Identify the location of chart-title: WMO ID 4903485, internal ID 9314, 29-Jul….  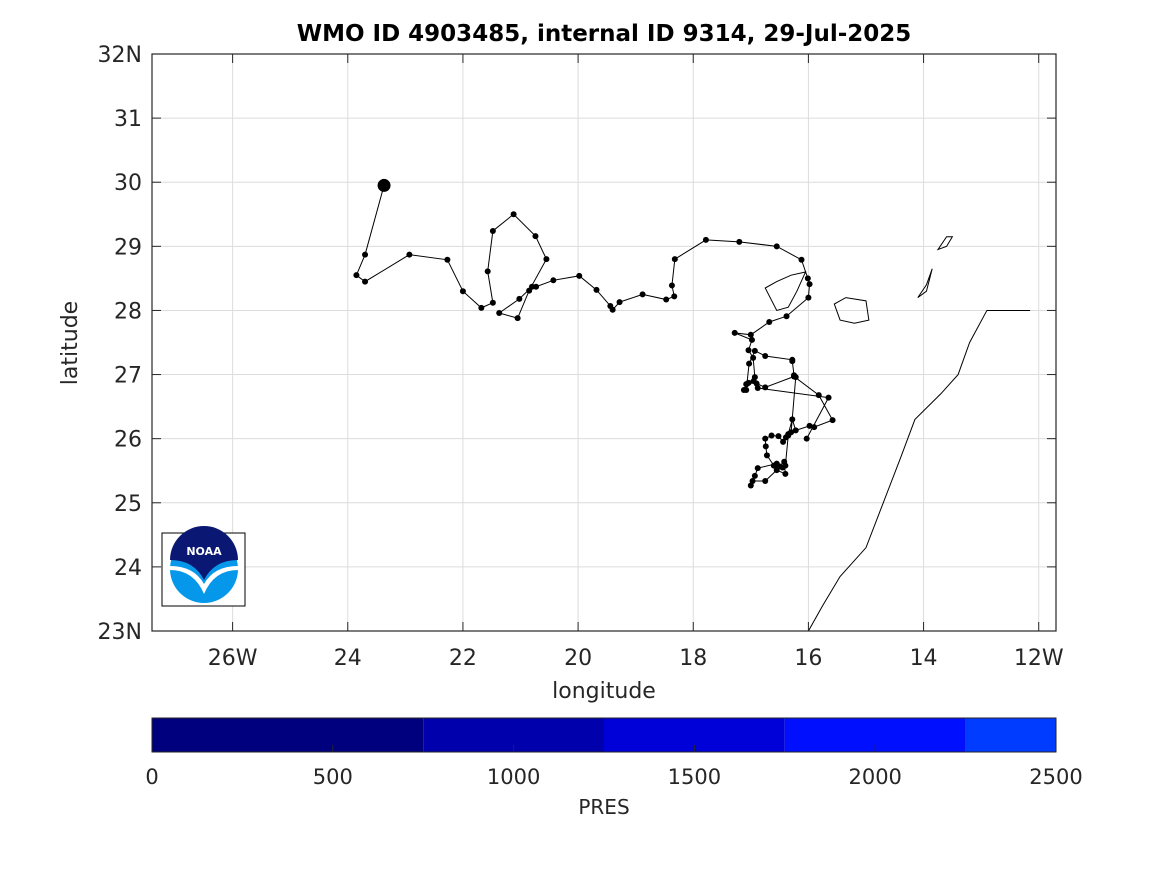
(604, 34).